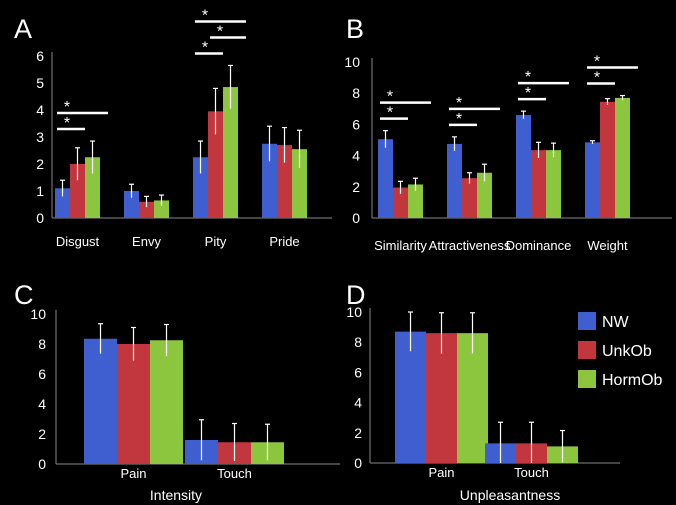 The image size is (676, 505). What do you see at coordinates (40, 191) in the screenshot?
I see `y-tick-label: 1` at bounding box center [40, 191].